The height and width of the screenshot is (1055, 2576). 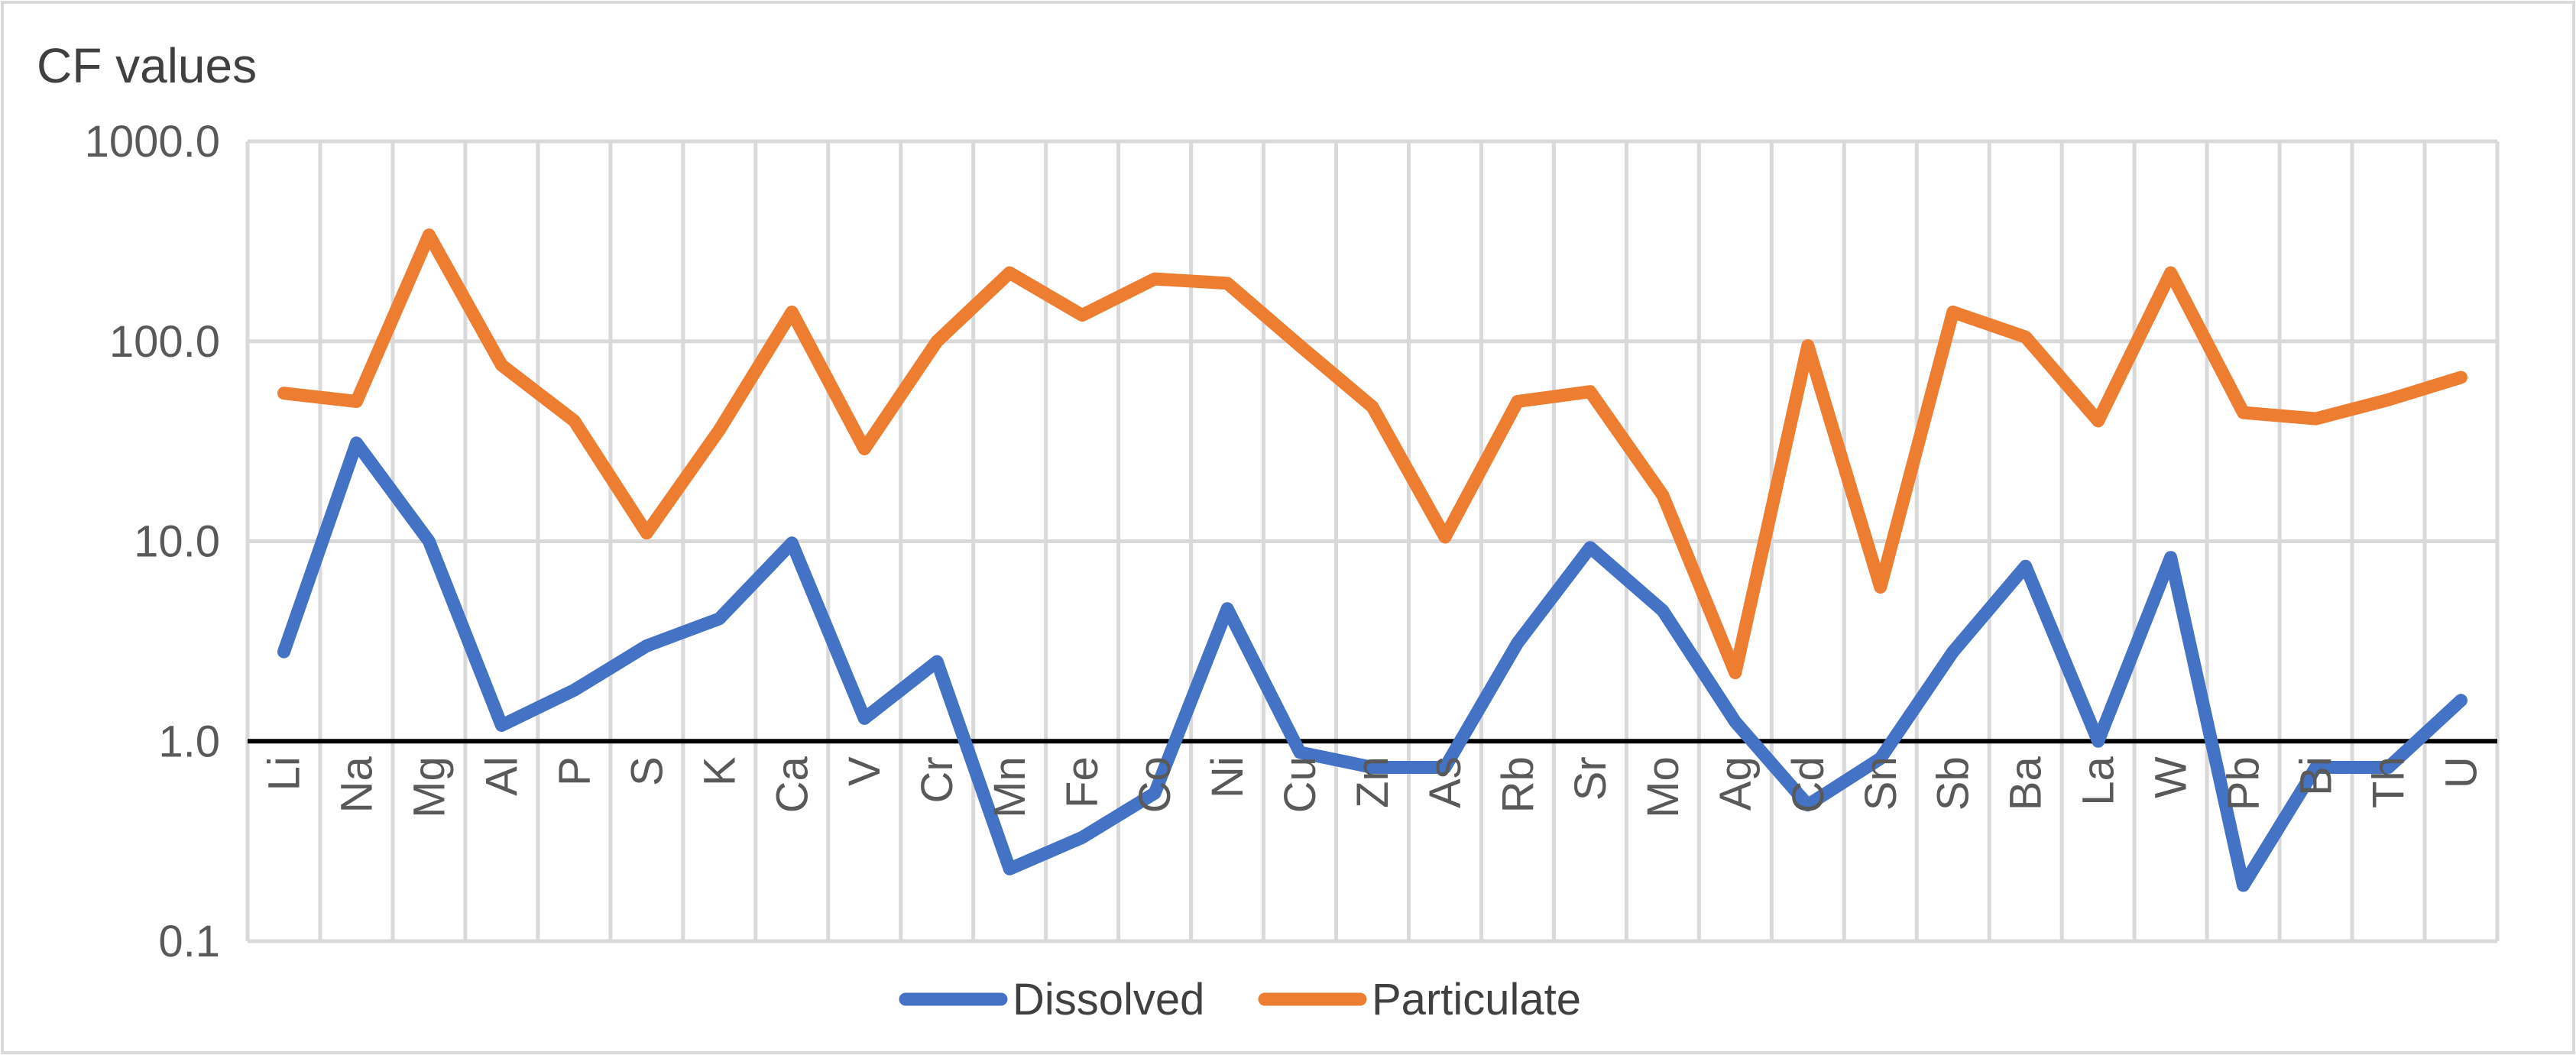 I want to click on x-tick-label-as: As, so click(x=1445, y=782).